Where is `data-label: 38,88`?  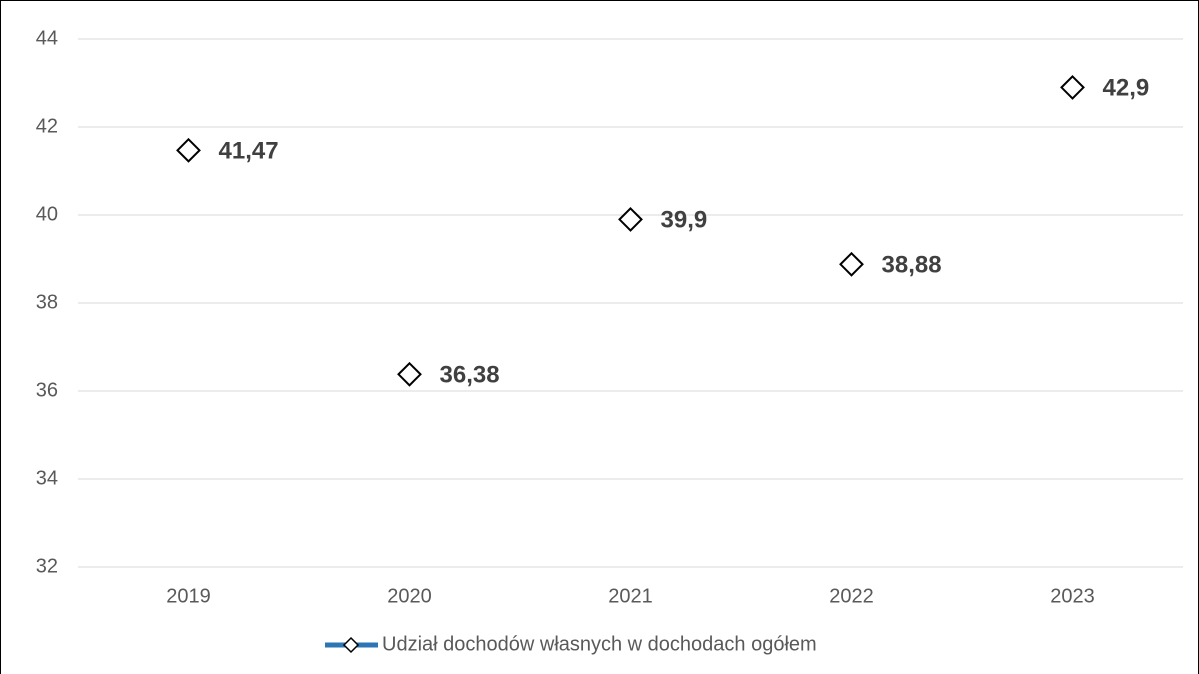 data-label: 38,88 is located at coordinates (912, 265).